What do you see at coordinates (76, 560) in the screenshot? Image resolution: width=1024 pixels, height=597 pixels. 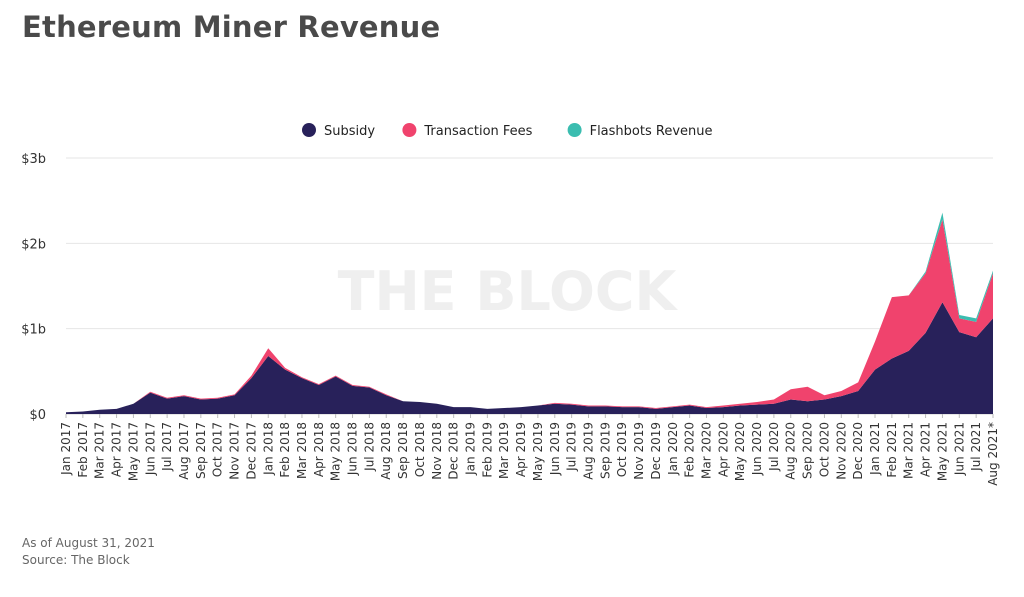 I see `source-note: Source: The Block` at bounding box center [76, 560].